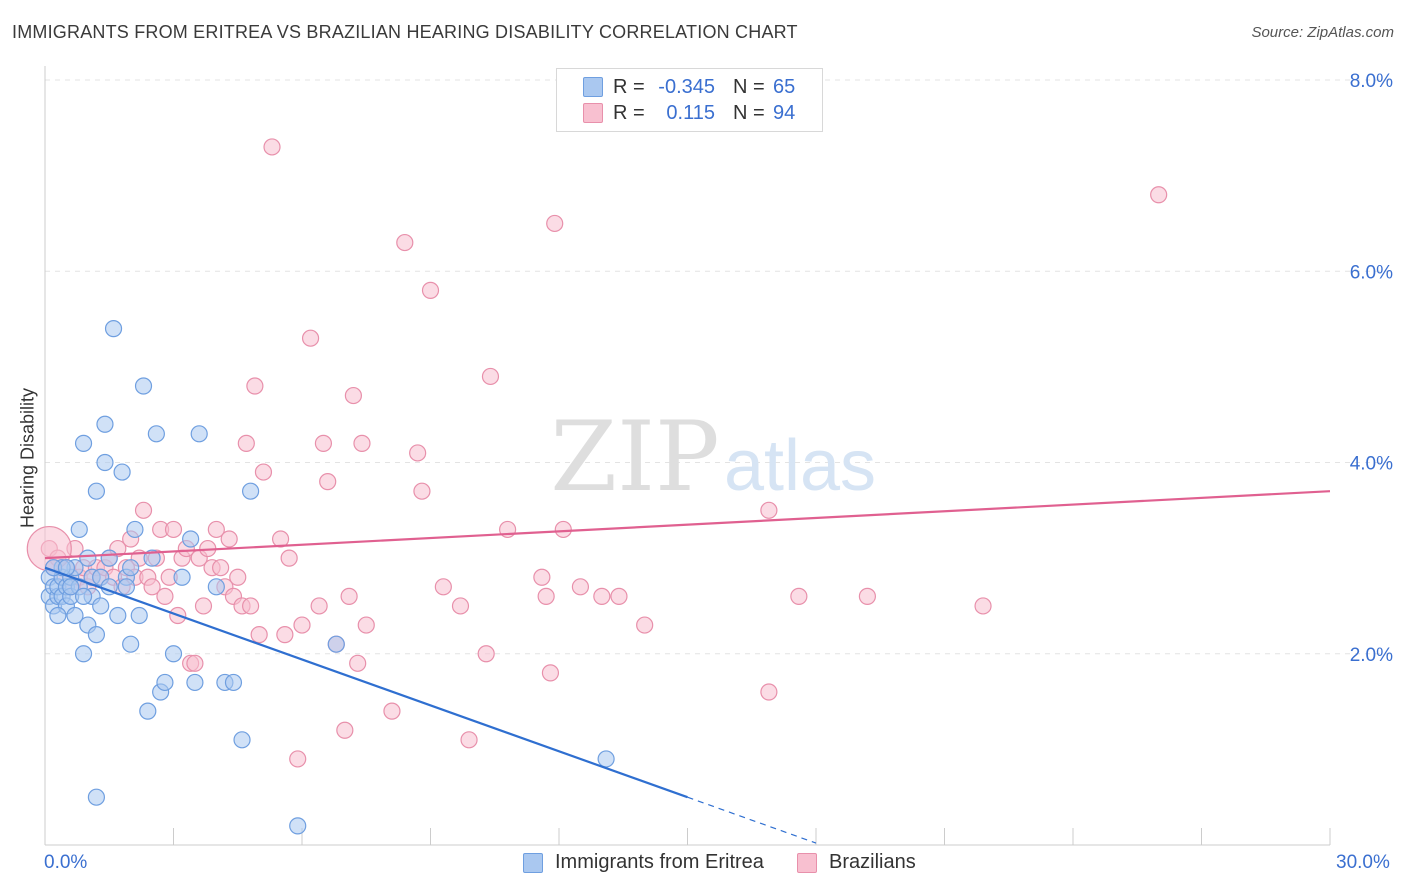 This screenshot has height=892, width=1406. Describe the element at coordinates (1371, 655) in the screenshot. I see `y-tick-label: 2.0%` at that location.